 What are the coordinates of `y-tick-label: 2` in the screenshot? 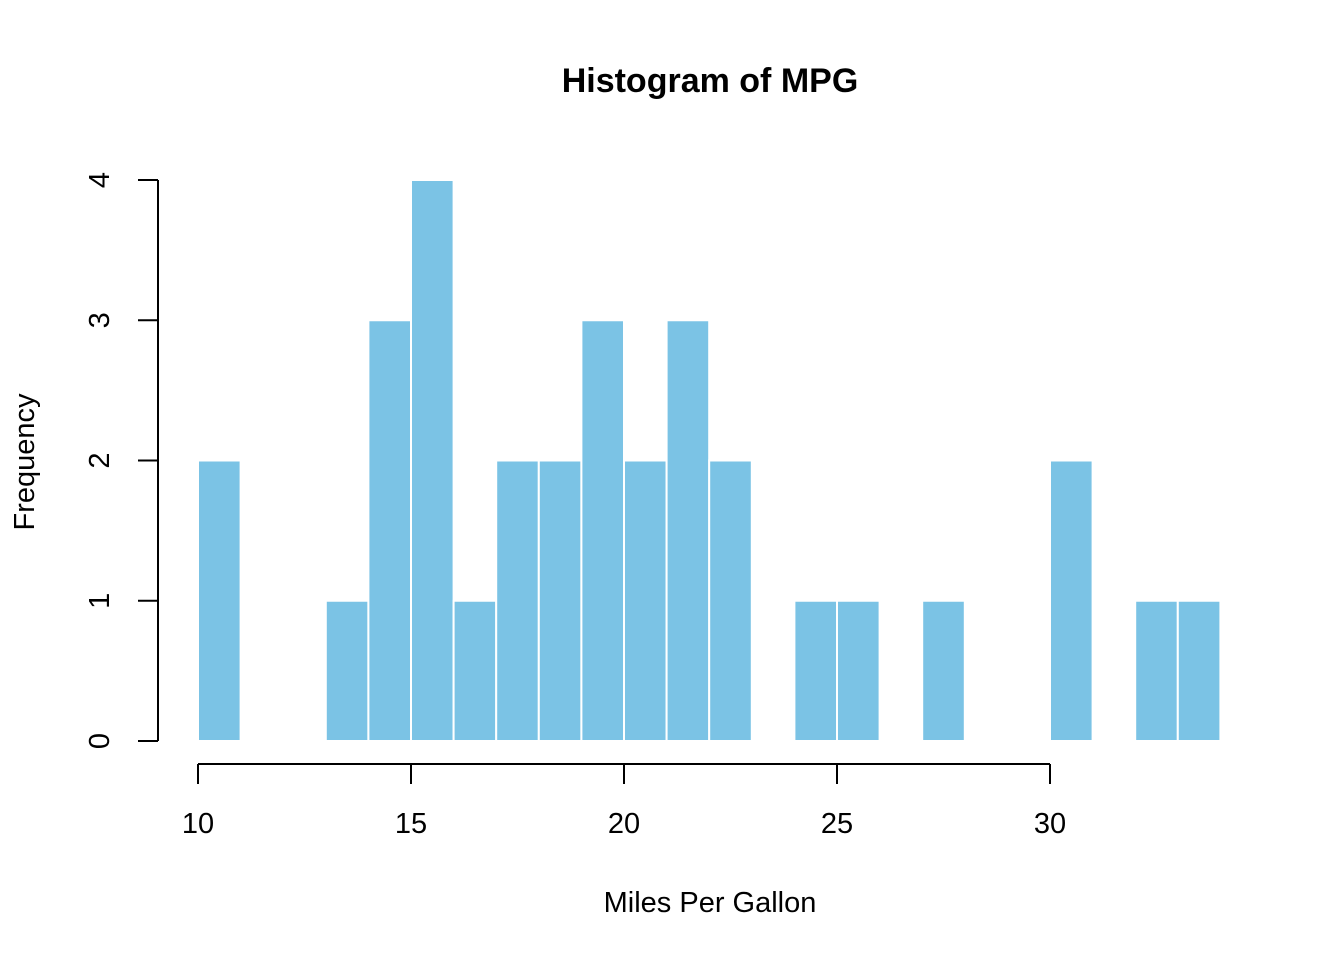 It's located at (100, 460).